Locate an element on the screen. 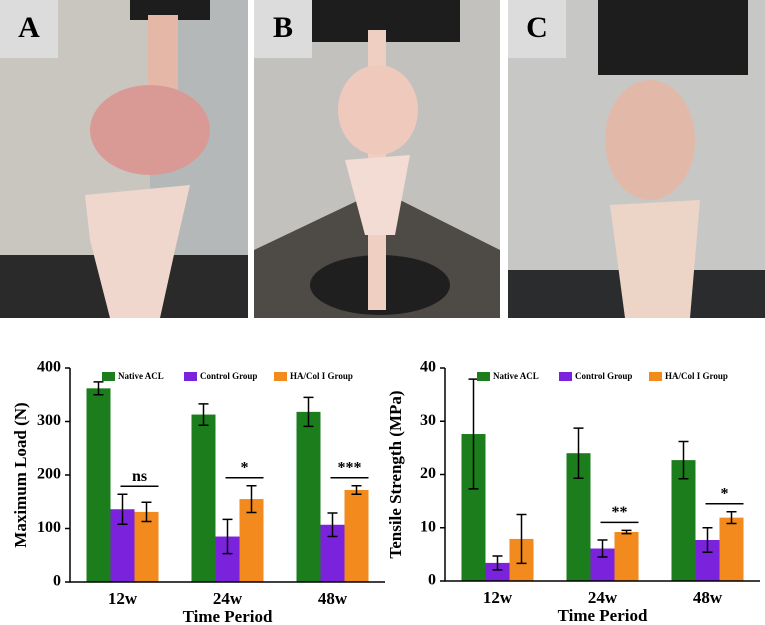  y-axis-label: Maximum Load (N) is located at coordinates (20, 474).